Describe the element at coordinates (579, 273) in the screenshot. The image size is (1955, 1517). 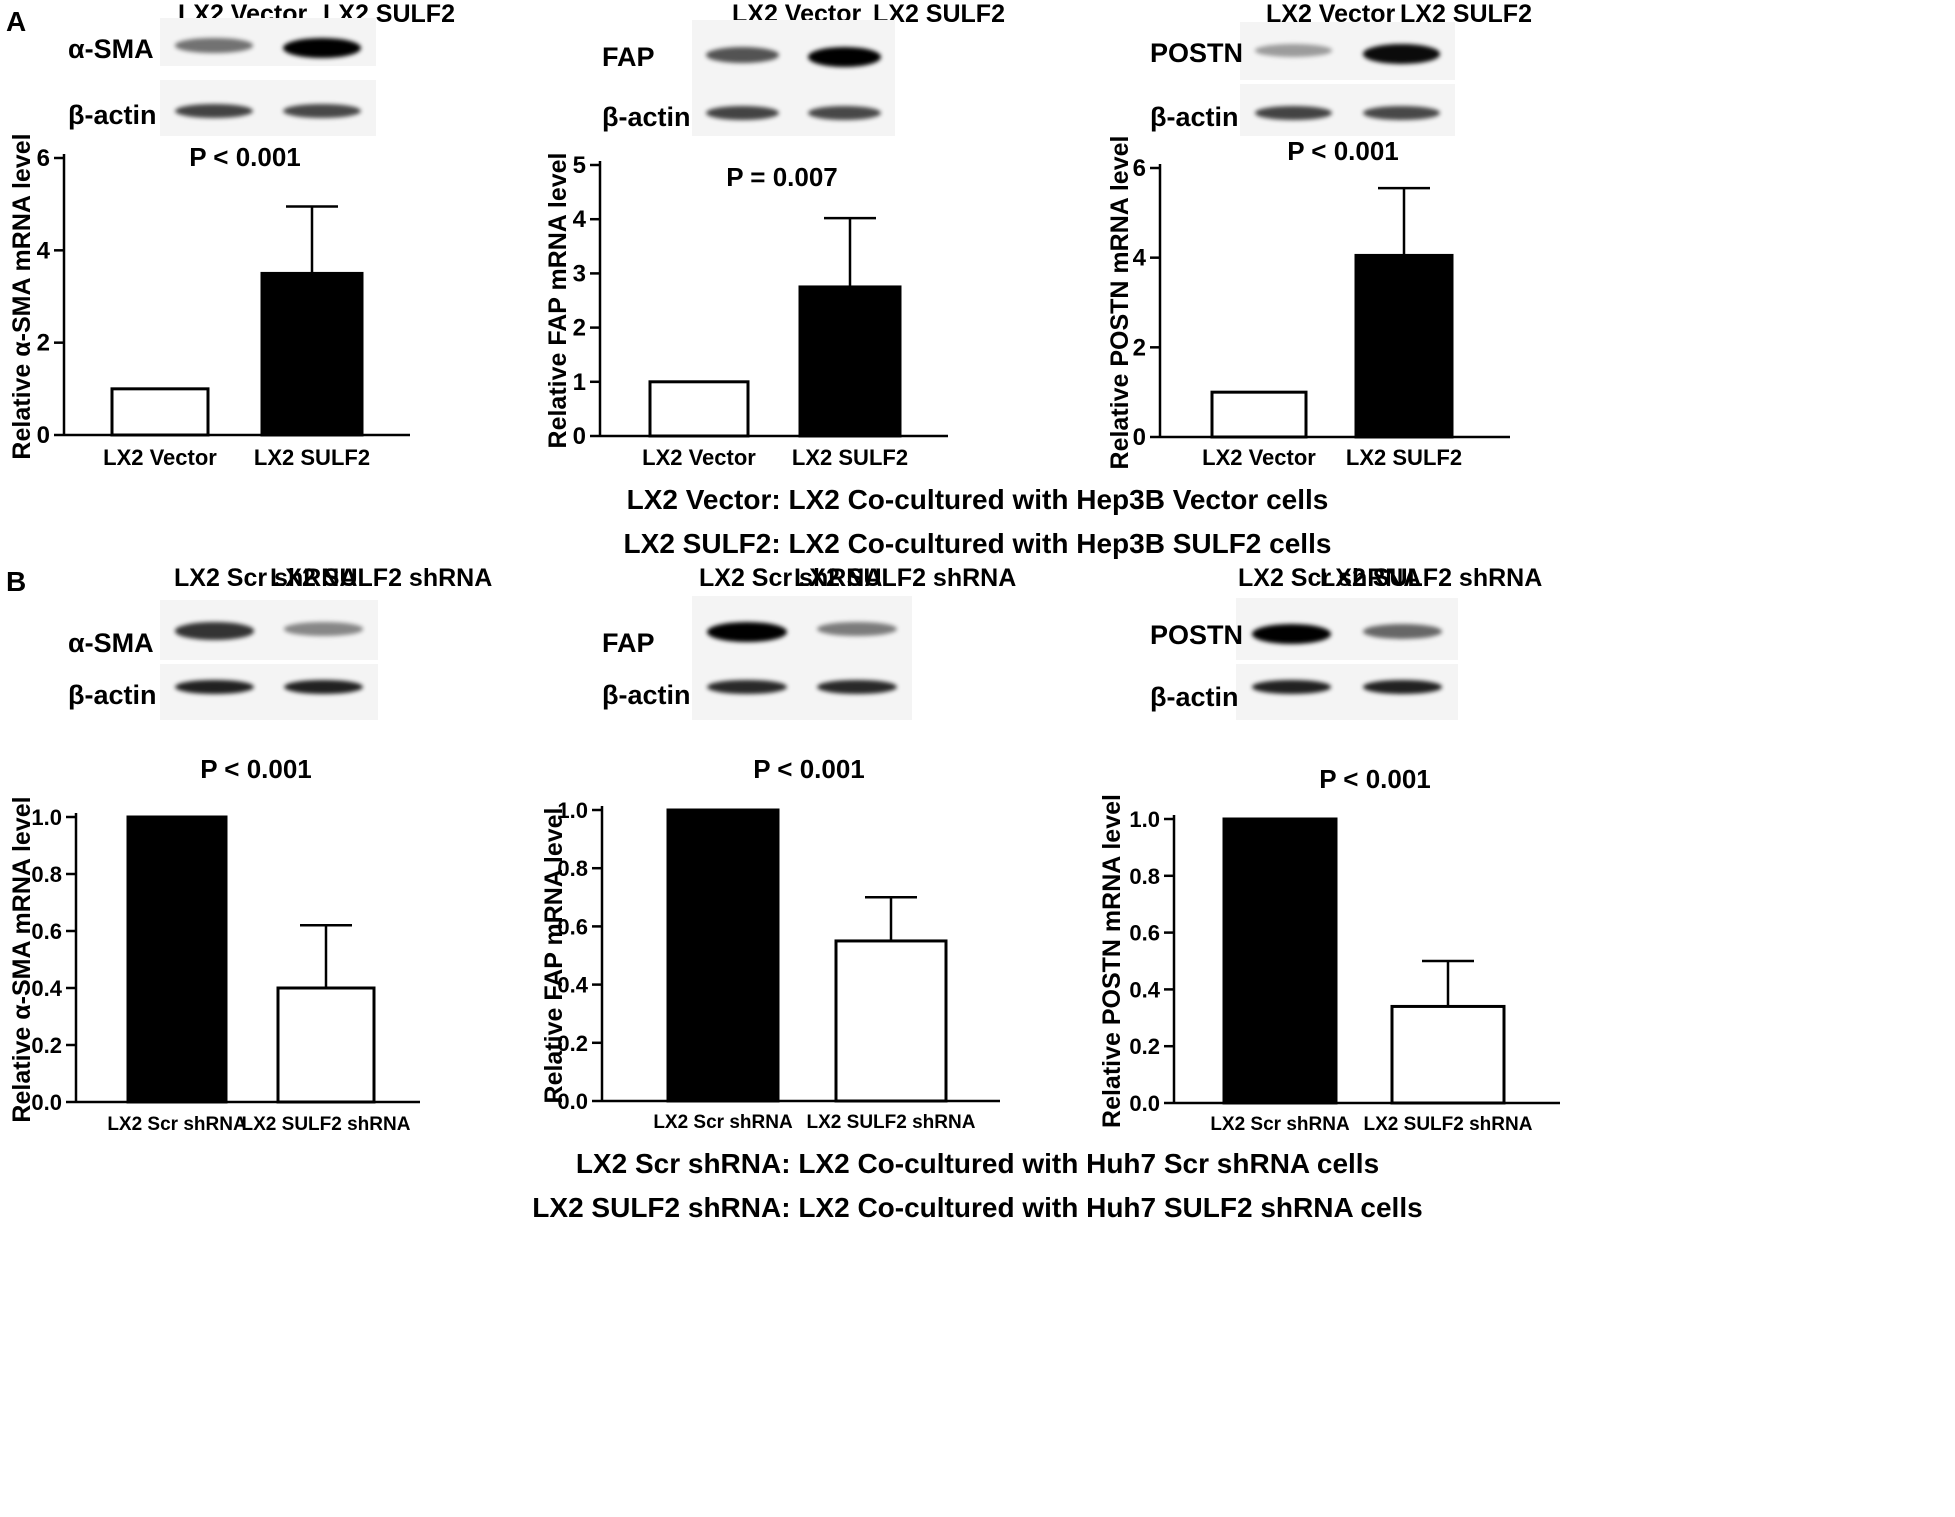
I see `y-tick-label: 3` at that location.